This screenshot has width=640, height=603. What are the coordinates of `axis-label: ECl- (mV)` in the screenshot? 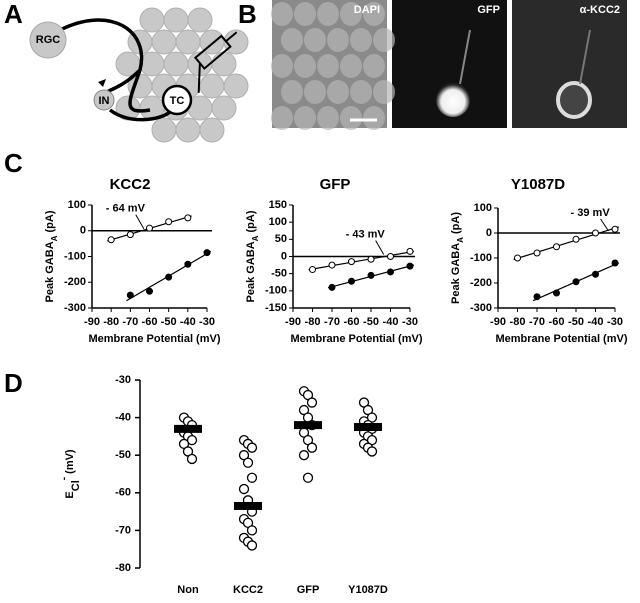 It's located at (70, 474).